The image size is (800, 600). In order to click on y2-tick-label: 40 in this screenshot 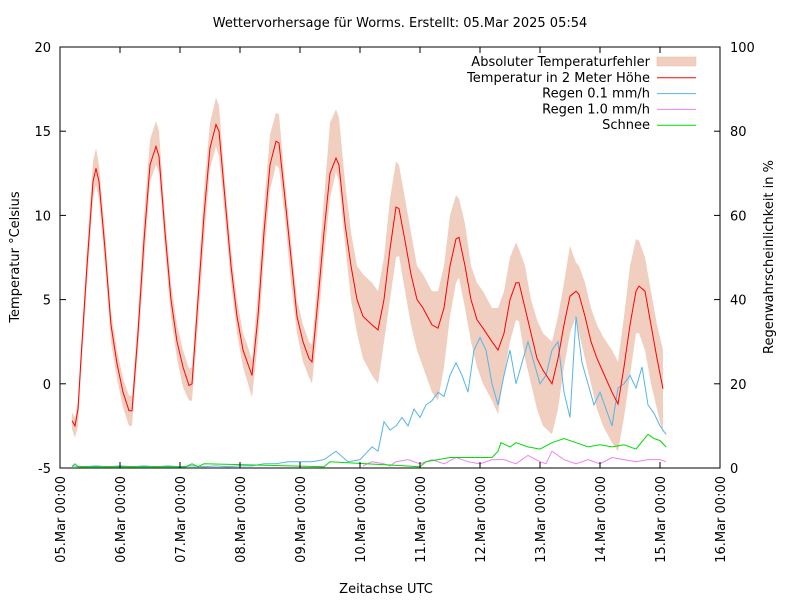, I will do `click(738, 301)`.